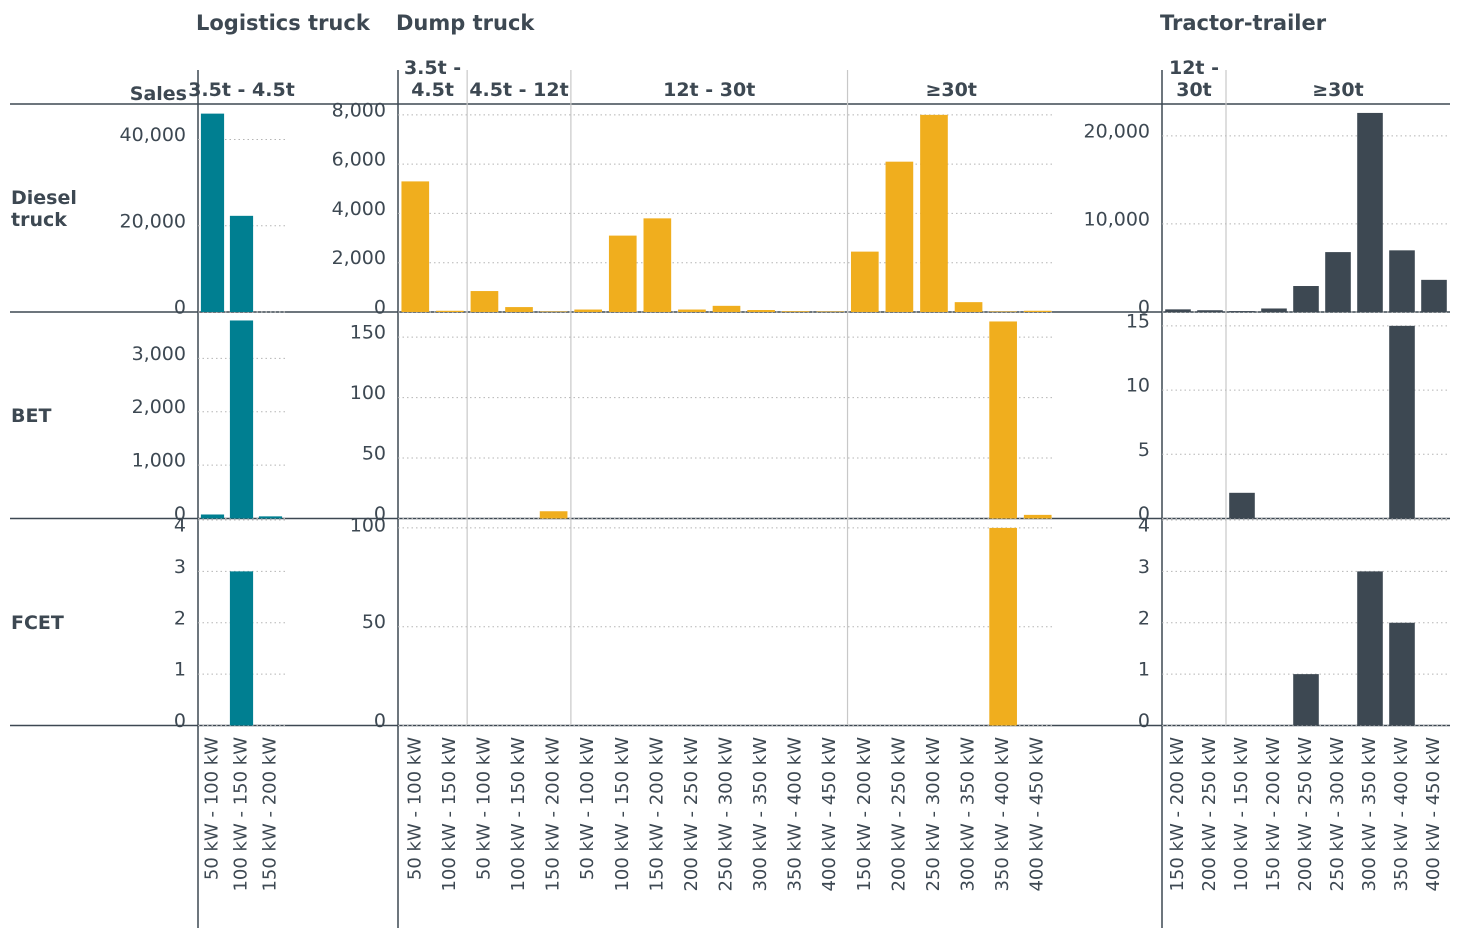 This screenshot has height=928, width=1457. I want to click on group-label: ≥30t, so click(1338, 90).